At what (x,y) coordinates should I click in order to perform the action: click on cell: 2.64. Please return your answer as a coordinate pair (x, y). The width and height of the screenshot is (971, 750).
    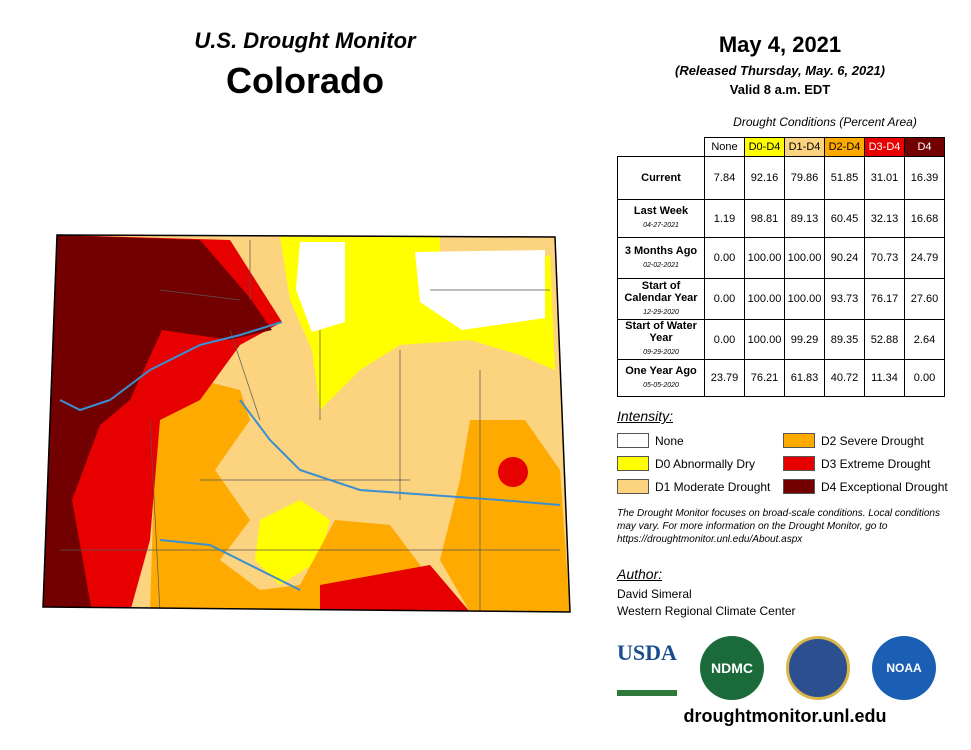
    Looking at the image, I should click on (924, 339).